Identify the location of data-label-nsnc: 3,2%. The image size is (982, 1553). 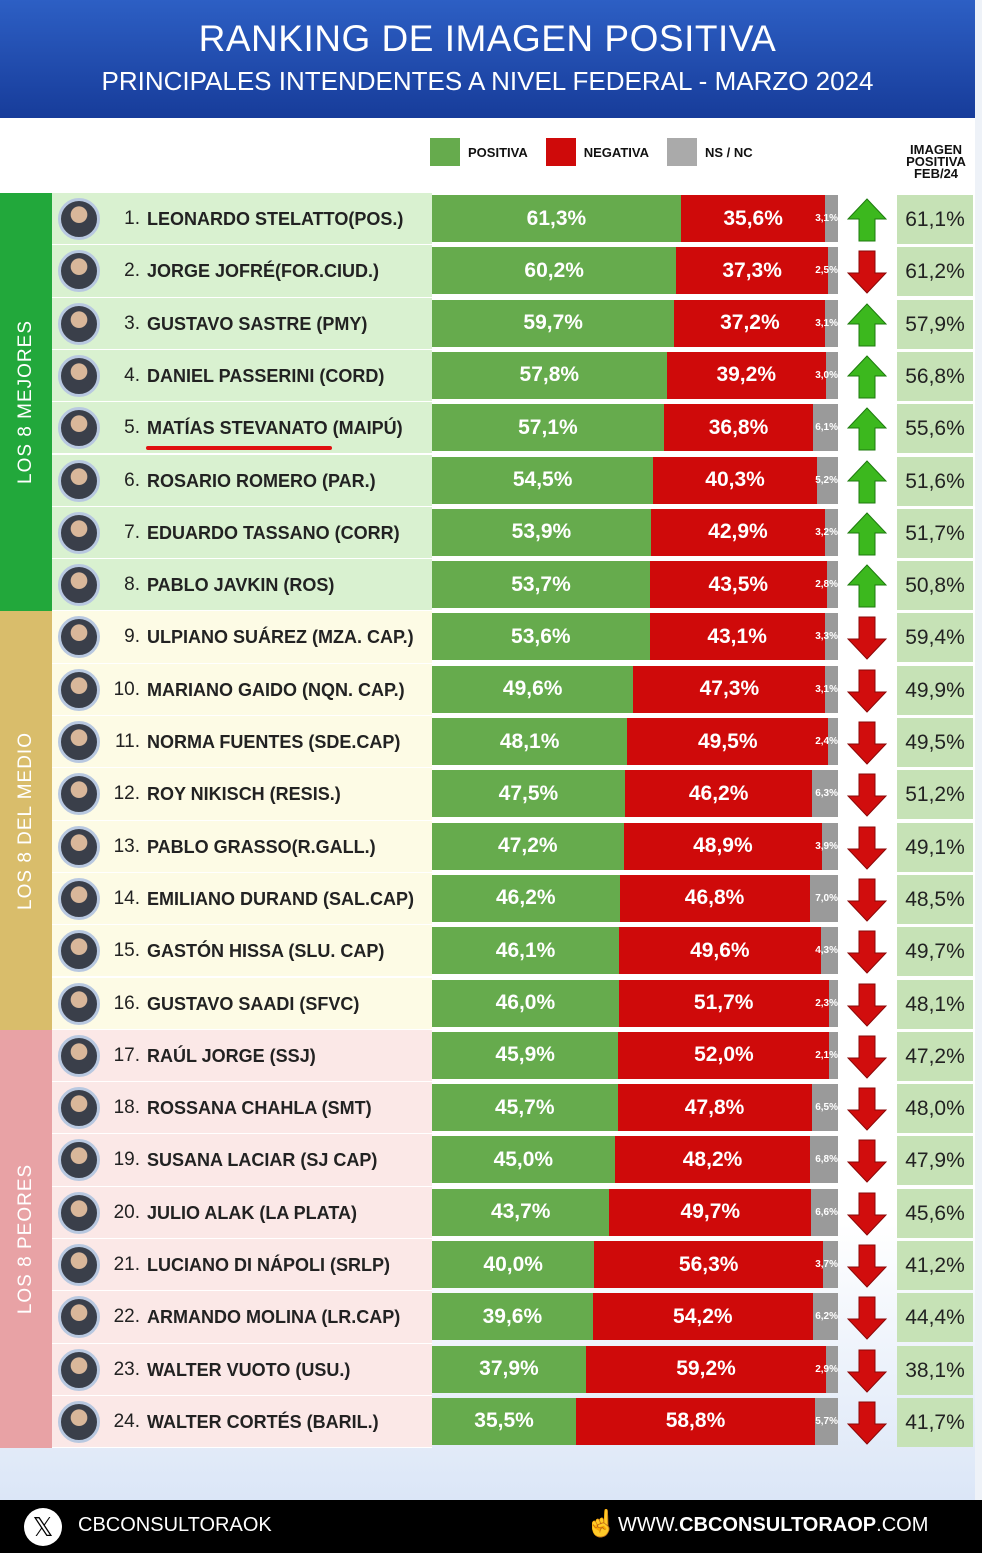
(826, 532).